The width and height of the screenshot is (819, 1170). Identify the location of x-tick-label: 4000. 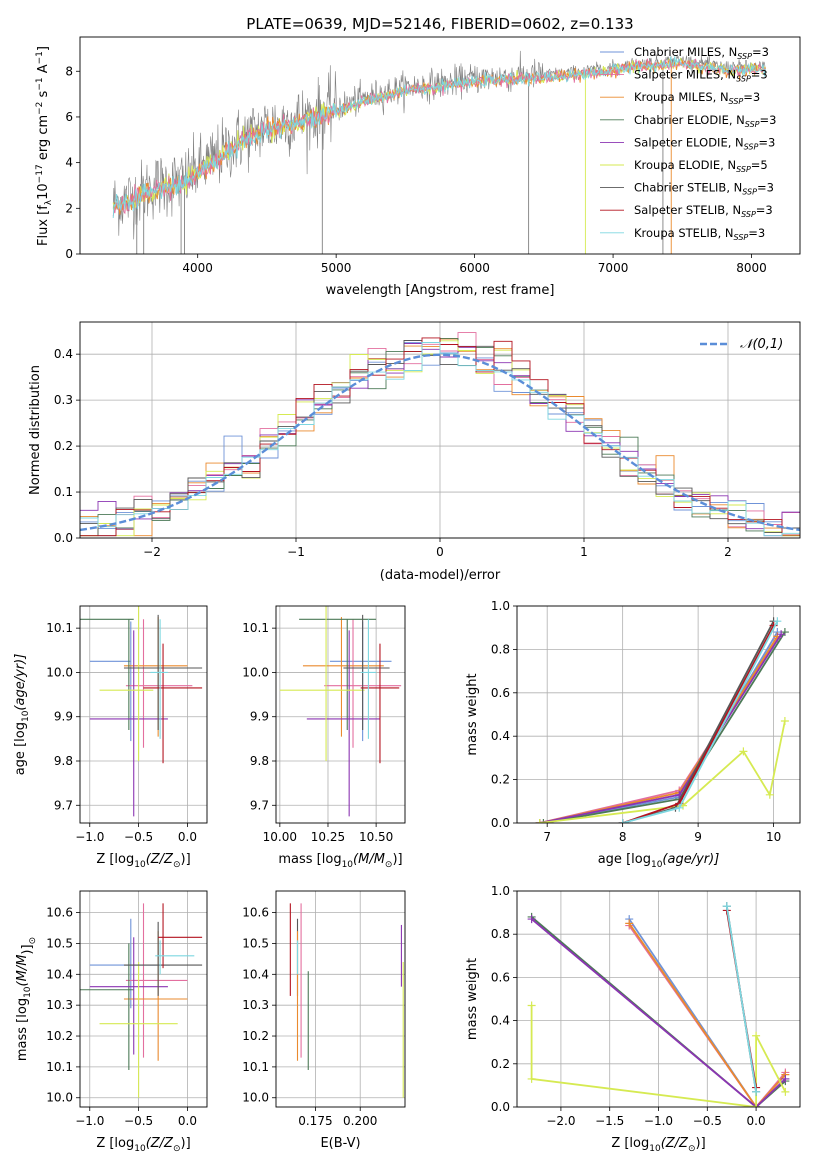
(197, 268).